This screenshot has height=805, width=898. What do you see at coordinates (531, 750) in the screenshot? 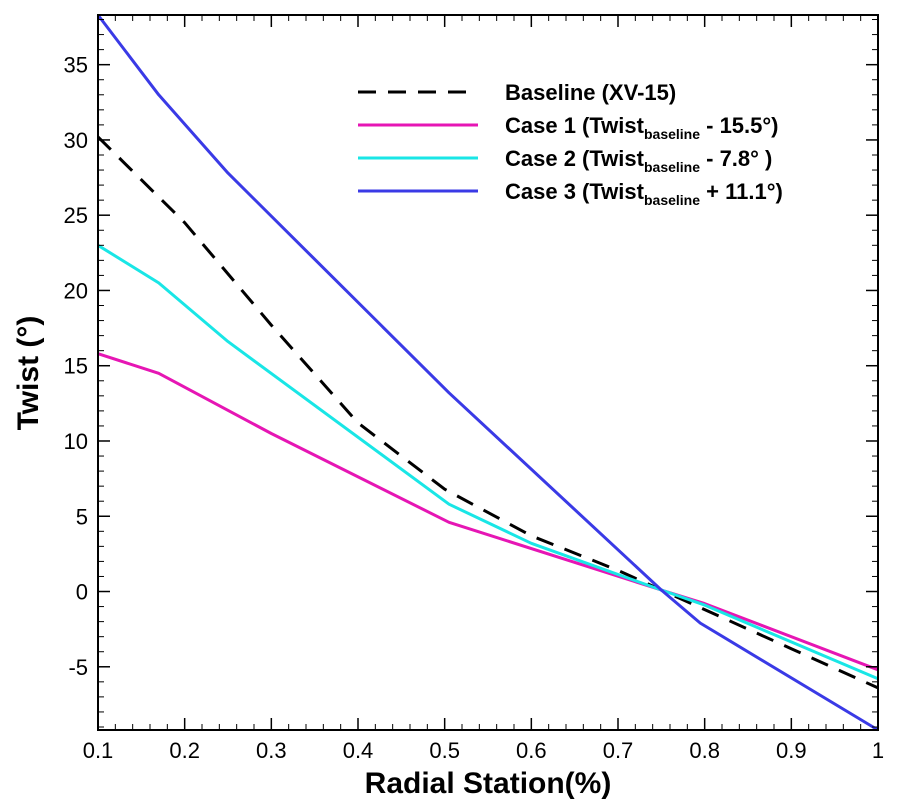
I see `x-tick-label: 0.6` at bounding box center [531, 750].